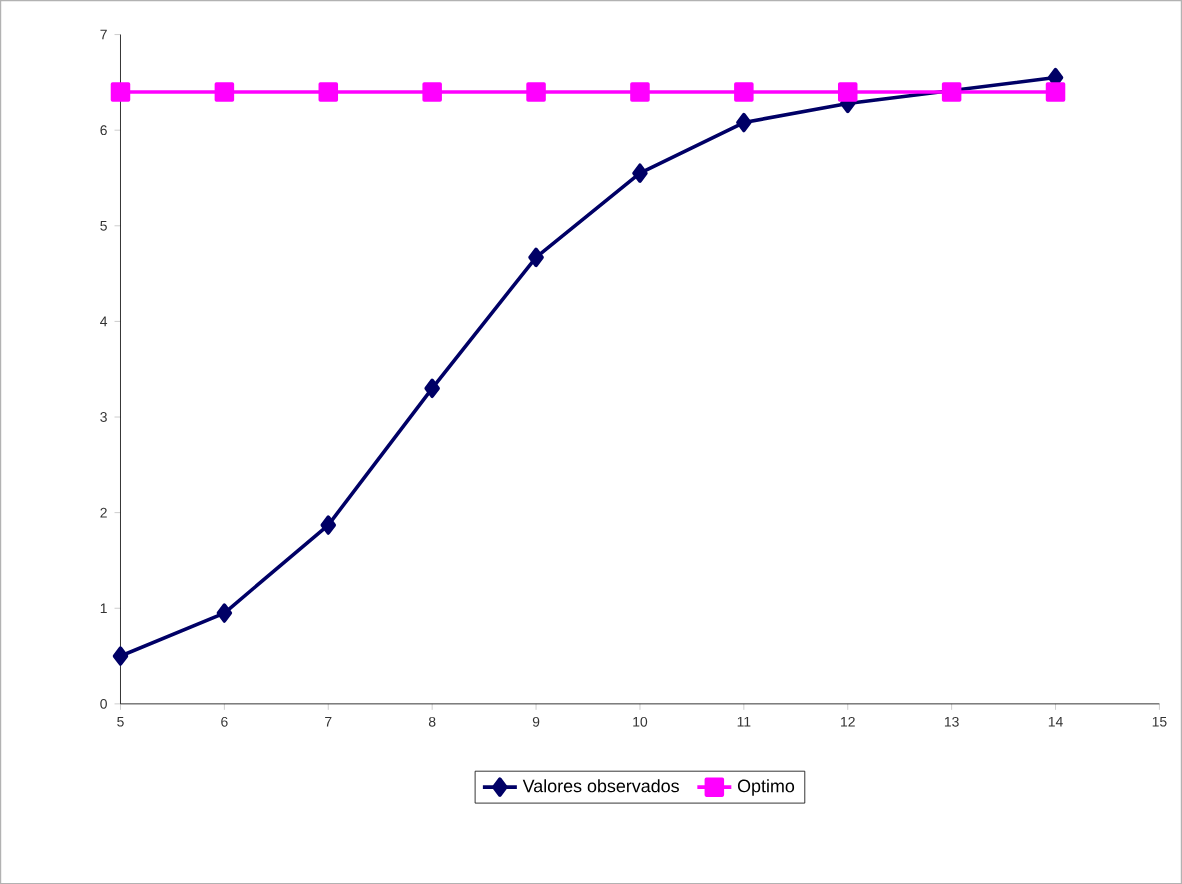 This screenshot has height=884, width=1182. I want to click on legend-label: Valores observados, so click(600, 786).